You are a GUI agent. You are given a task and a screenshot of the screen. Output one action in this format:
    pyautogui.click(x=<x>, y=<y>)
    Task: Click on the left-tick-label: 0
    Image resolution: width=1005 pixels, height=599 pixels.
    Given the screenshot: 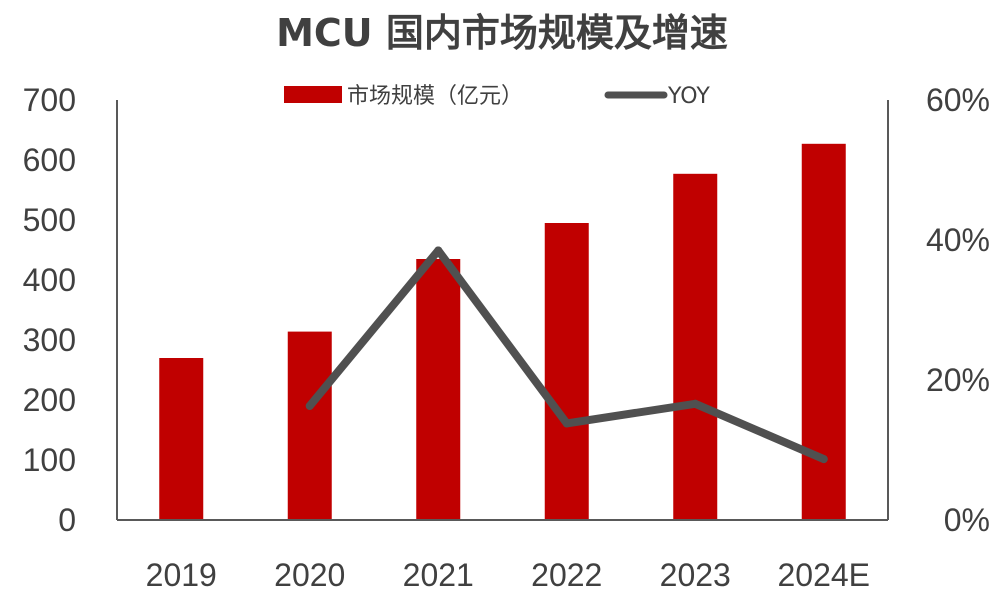 What is the action you would take?
    pyautogui.click(x=67, y=520)
    